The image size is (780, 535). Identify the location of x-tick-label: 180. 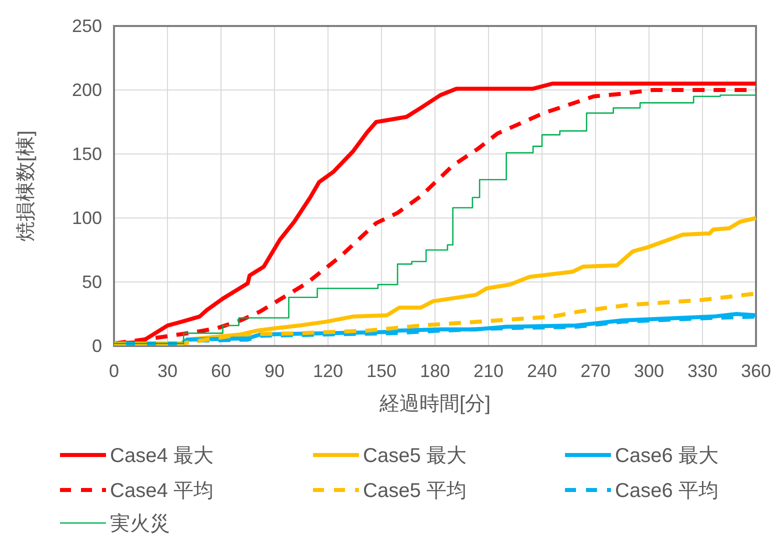
(435, 371).